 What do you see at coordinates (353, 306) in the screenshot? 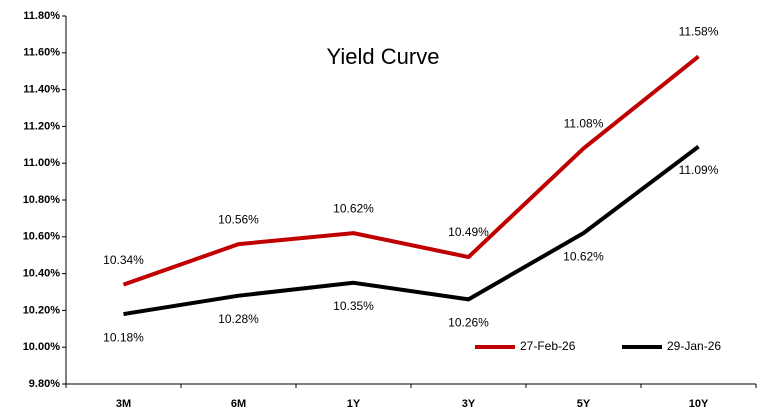
I see `data-label: 10.35%` at bounding box center [353, 306].